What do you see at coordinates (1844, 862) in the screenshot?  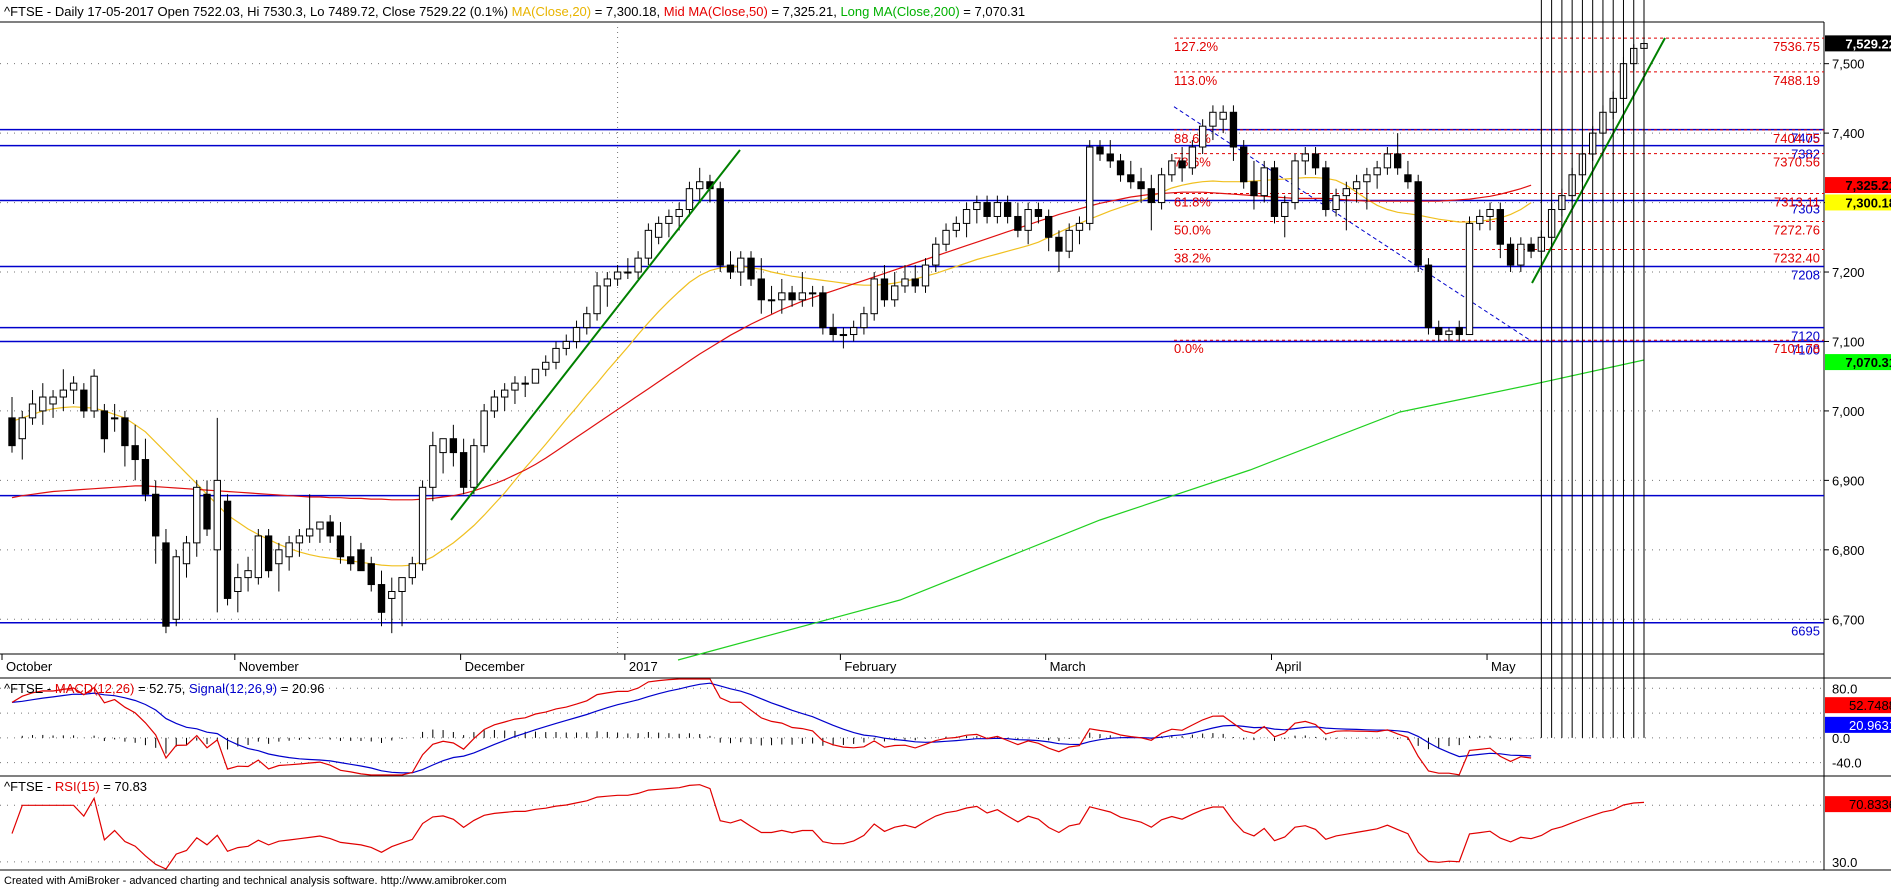 I see `rsi-axis-label: 30.0` at bounding box center [1844, 862].